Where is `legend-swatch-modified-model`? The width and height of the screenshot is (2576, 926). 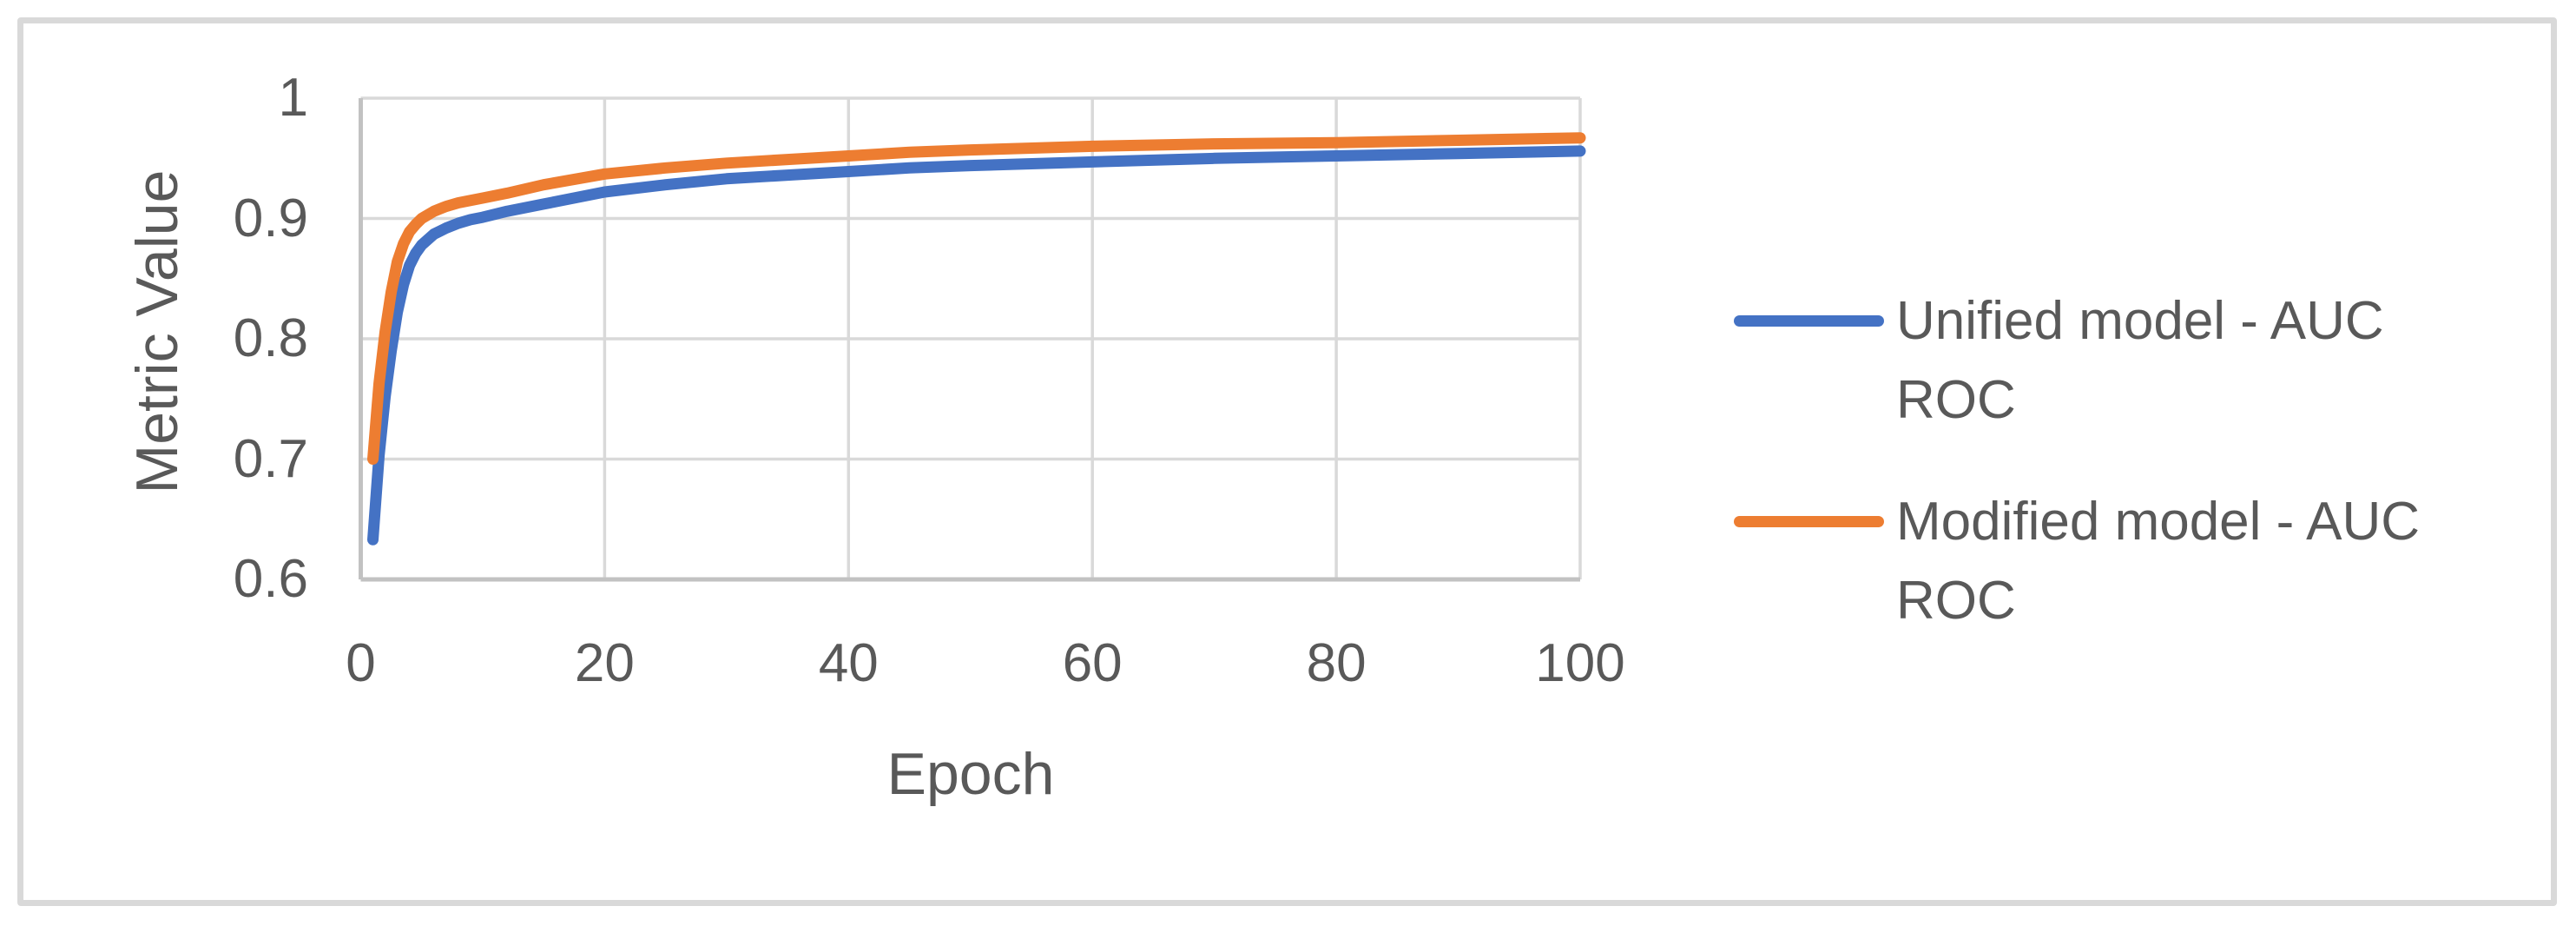 legend-swatch-modified-model is located at coordinates (1809, 521).